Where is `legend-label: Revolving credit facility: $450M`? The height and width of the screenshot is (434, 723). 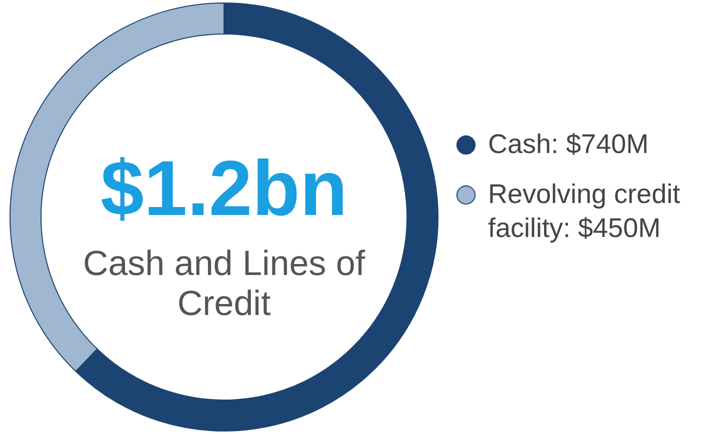
legend-label: Revolving credit facility: $450M is located at coordinates (584, 211).